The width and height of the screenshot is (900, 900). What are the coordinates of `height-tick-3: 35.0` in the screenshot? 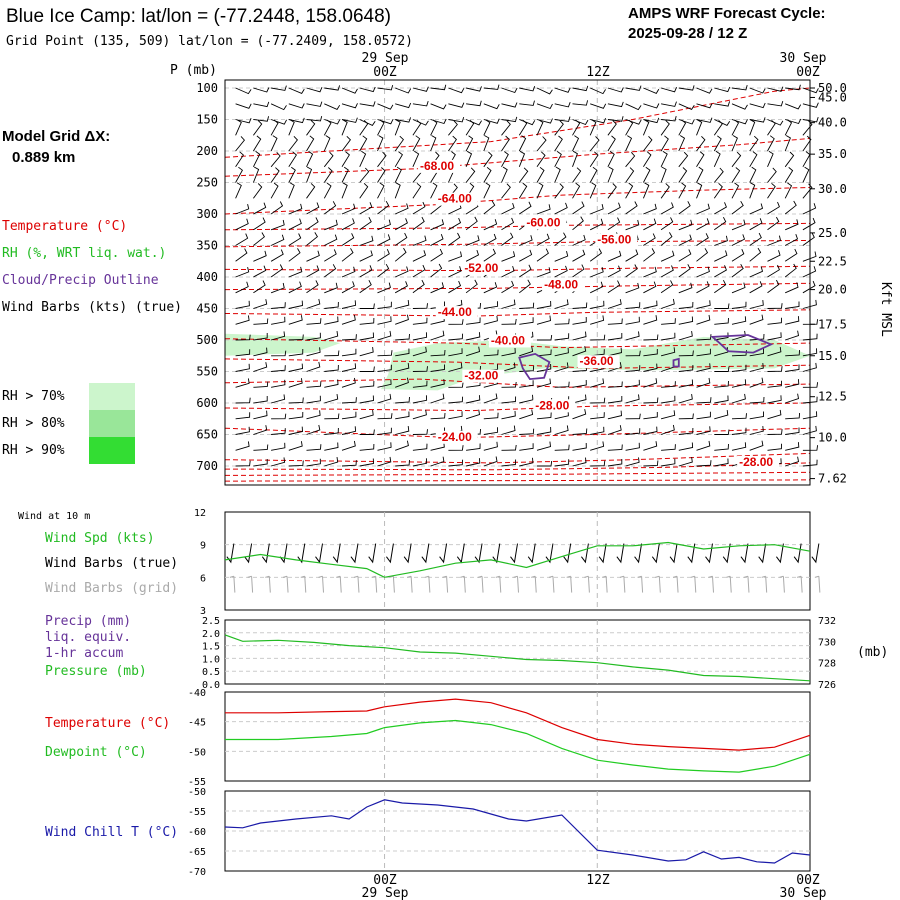 It's located at (832, 154).